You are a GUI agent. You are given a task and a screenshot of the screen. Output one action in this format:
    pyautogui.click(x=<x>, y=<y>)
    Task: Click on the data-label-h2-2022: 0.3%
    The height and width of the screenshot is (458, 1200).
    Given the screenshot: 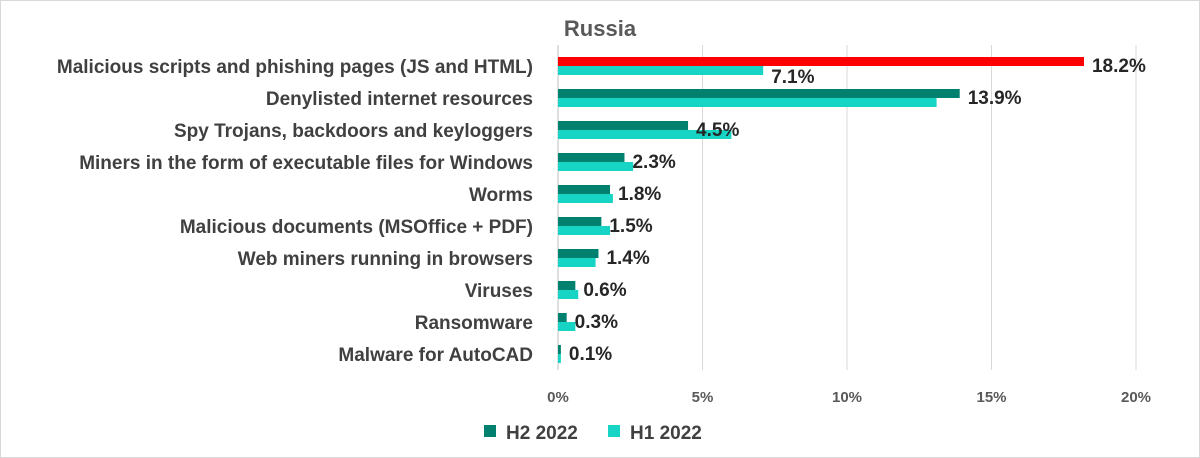 What is the action you would take?
    pyautogui.click(x=596, y=322)
    